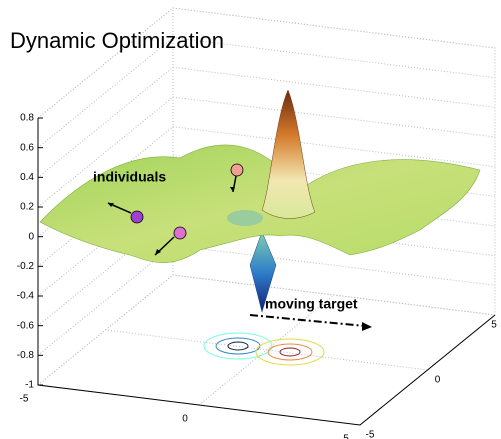 This screenshot has width=501, height=439. I want to click on annotation: moving target, so click(311, 304).